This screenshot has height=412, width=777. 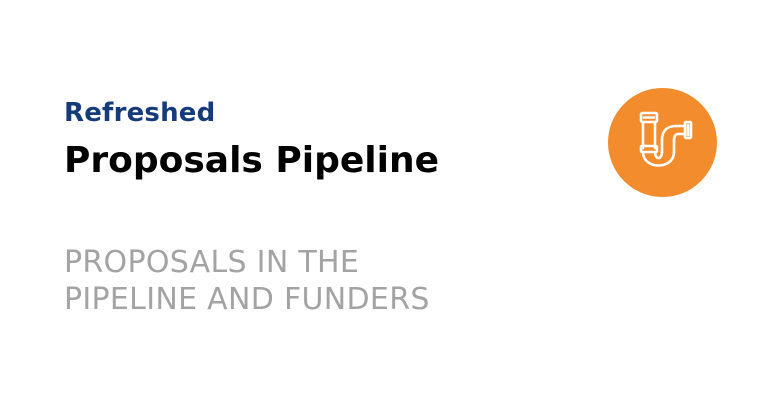 What do you see at coordinates (140, 113) in the screenshot?
I see `eyebrow-label: Refreshed` at bounding box center [140, 113].